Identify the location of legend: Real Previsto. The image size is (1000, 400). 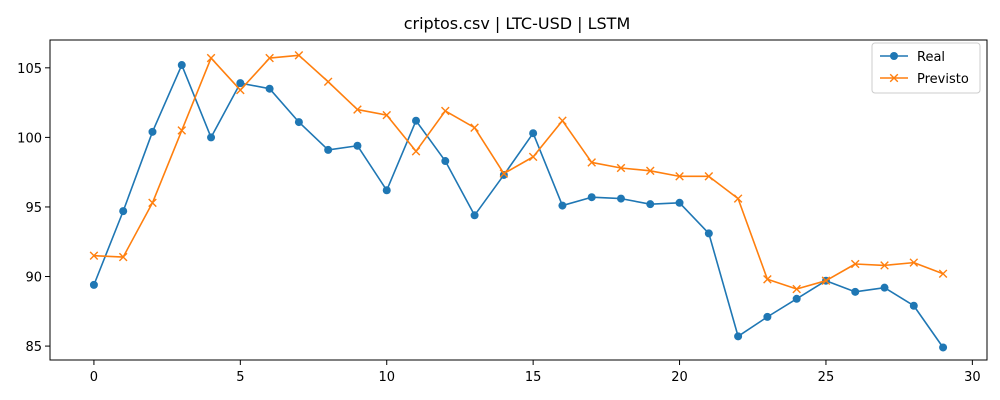
(926, 68).